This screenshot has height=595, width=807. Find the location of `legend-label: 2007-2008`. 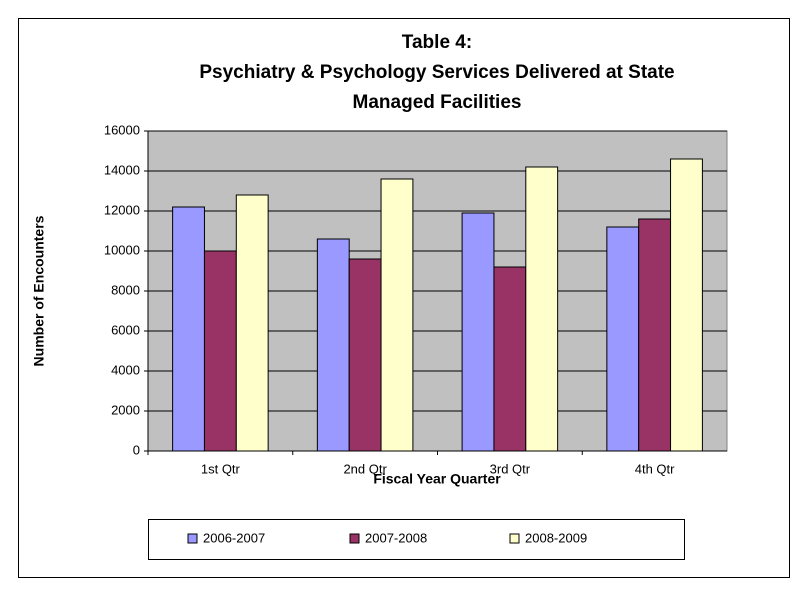

legend-label: 2007-2008 is located at coordinates (396, 537).